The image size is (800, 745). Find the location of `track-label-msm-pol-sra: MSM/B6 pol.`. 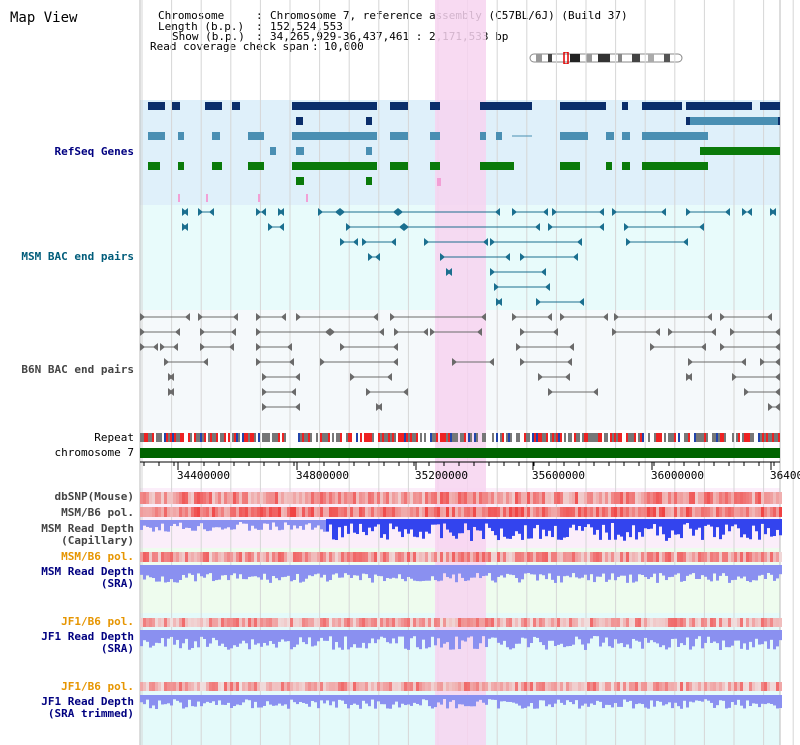

track-label-msm-pol-sra: MSM/B6 pol. is located at coordinates (97, 556).